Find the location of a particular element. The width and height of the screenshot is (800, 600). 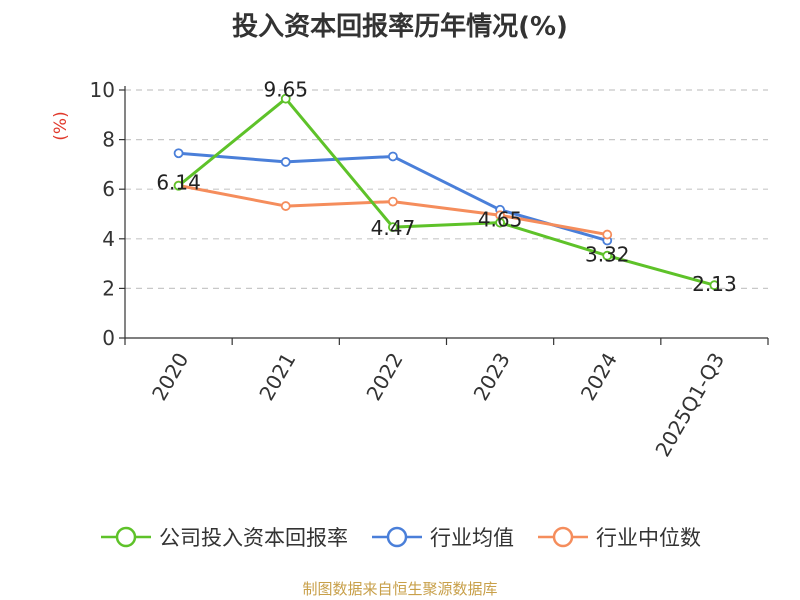

legend: 公司投入资本回报率 行业均值 行业中位数 is located at coordinates (400, 537).